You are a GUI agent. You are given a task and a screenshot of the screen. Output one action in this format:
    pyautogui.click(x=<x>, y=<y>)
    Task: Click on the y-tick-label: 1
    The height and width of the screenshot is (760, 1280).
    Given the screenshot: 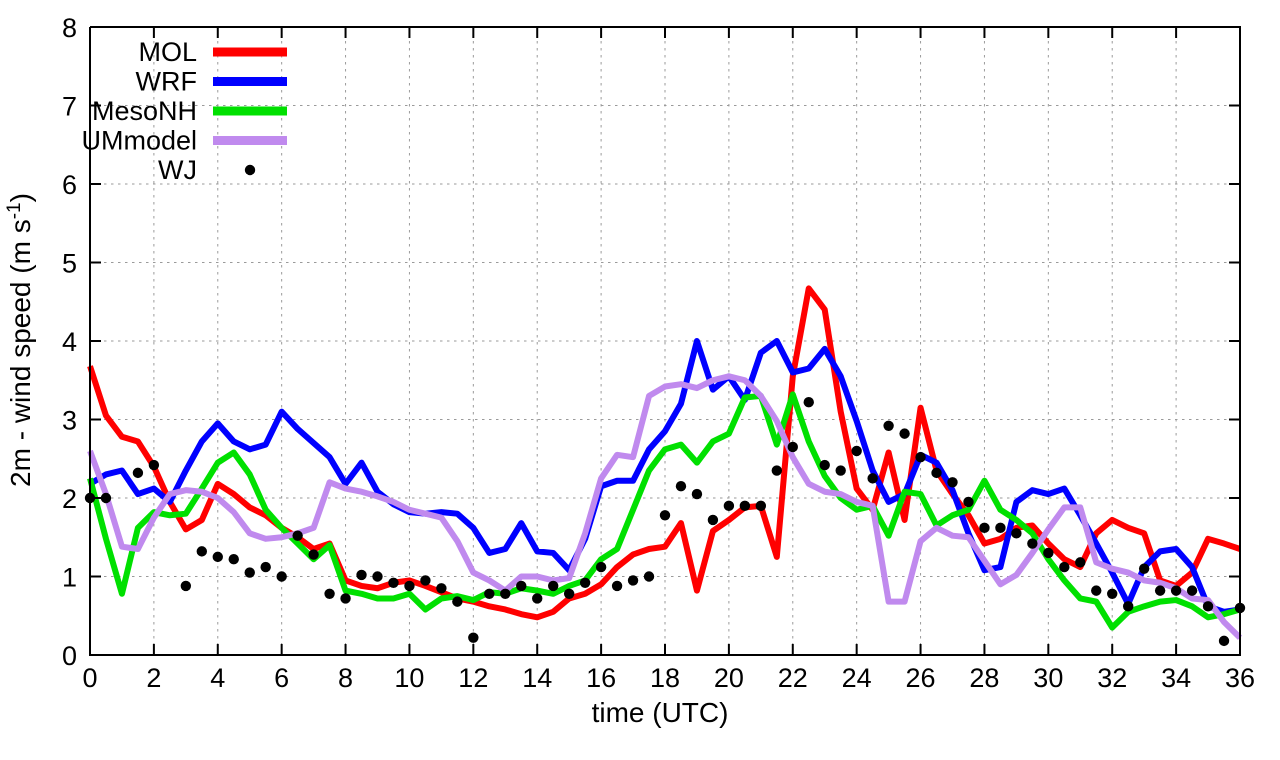 What is the action you would take?
    pyautogui.click(x=69, y=578)
    